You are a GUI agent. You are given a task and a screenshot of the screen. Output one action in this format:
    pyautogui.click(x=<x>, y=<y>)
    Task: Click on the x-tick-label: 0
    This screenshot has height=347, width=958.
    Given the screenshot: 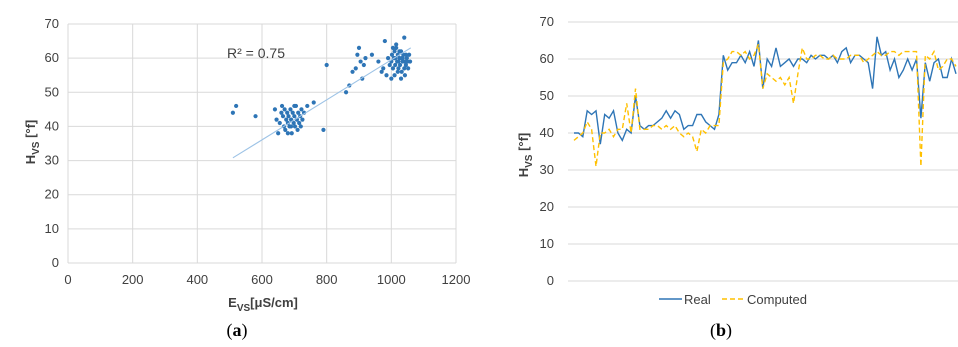 What is the action you would take?
    pyautogui.click(x=67, y=279)
    